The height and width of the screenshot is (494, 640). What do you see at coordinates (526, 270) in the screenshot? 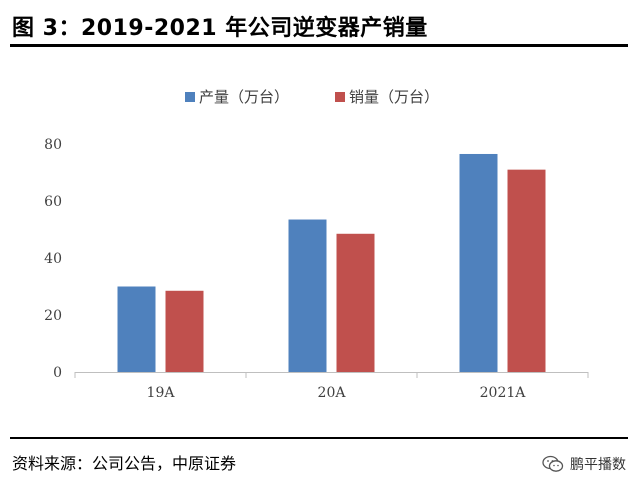
I see `bar-sales-2021A` at bounding box center [526, 270].